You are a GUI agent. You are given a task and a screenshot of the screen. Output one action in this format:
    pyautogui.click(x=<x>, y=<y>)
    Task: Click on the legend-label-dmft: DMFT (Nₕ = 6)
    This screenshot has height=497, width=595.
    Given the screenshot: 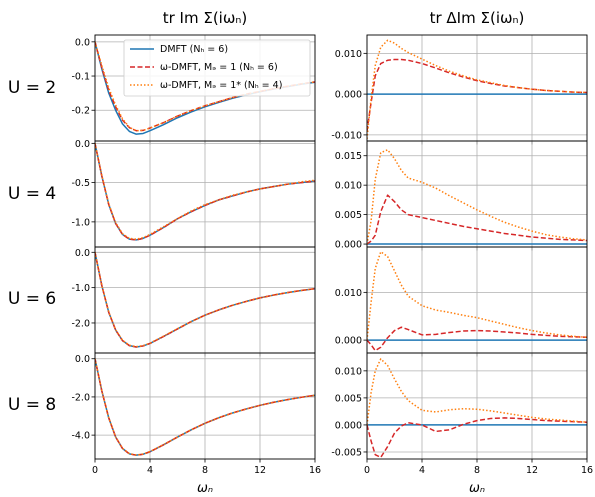 What is the action you would take?
    pyautogui.click(x=194, y=49)
    